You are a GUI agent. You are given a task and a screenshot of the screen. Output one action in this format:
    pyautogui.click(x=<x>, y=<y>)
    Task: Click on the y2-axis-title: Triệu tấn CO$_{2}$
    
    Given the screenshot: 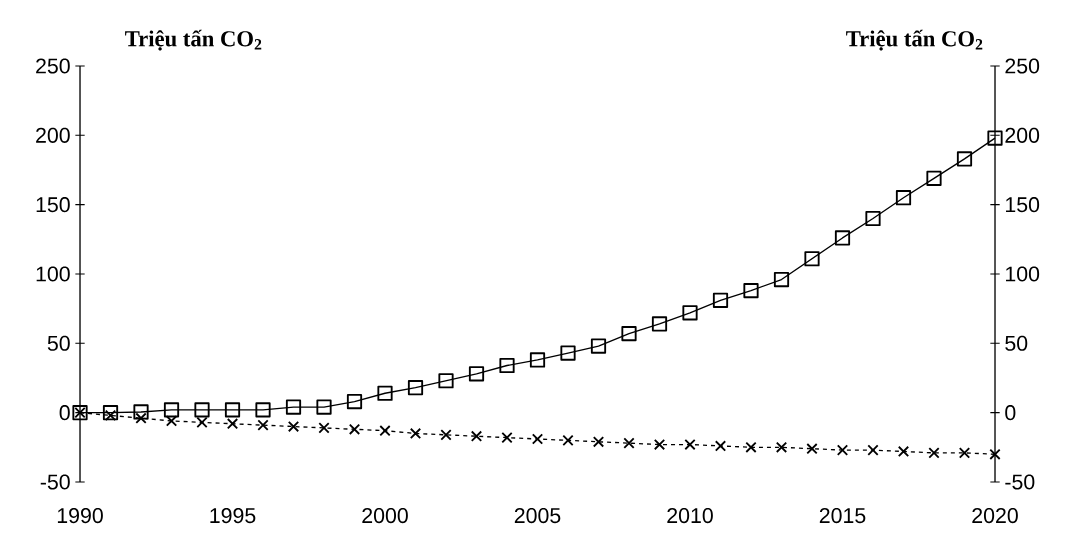 What is the action you would take?
    pyautogui.click(x=914, y=40)
    